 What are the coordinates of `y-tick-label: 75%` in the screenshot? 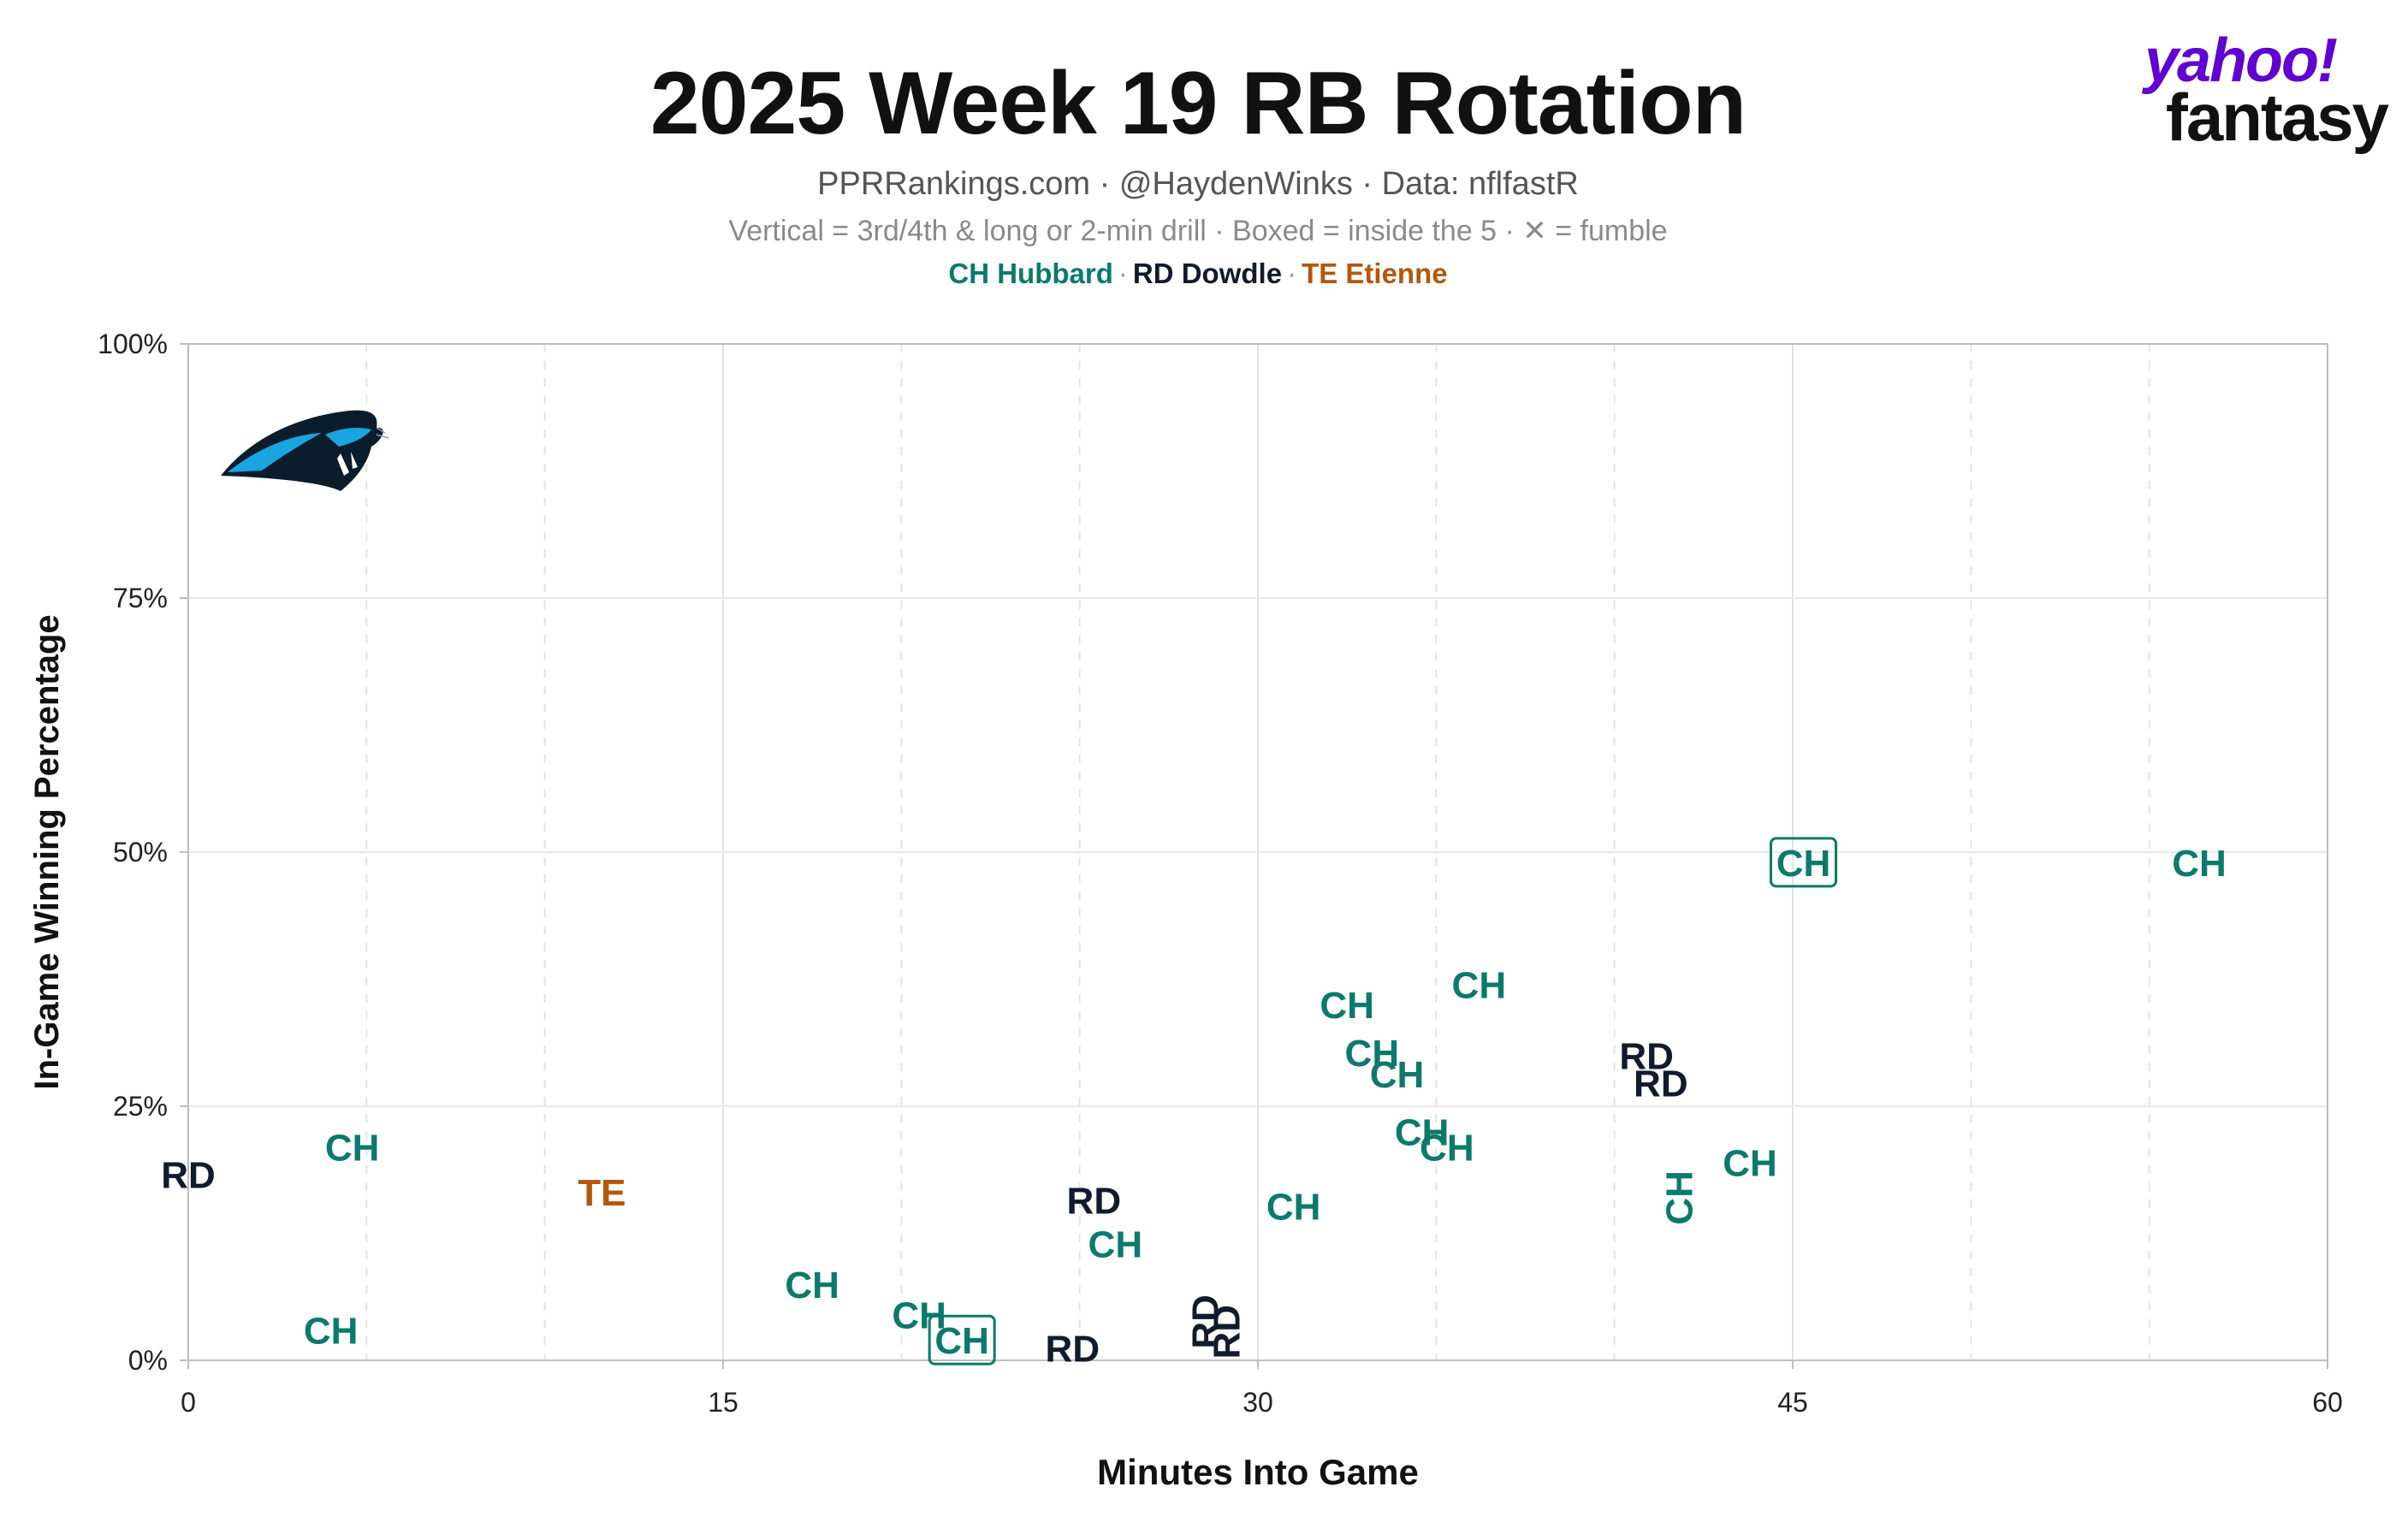 It's located at (140, 598).